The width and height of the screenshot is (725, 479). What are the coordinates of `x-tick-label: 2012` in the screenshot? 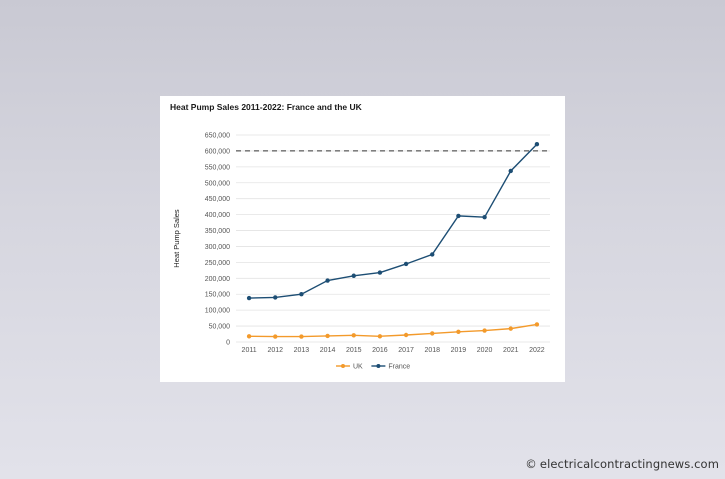 It's located at (275, 350).